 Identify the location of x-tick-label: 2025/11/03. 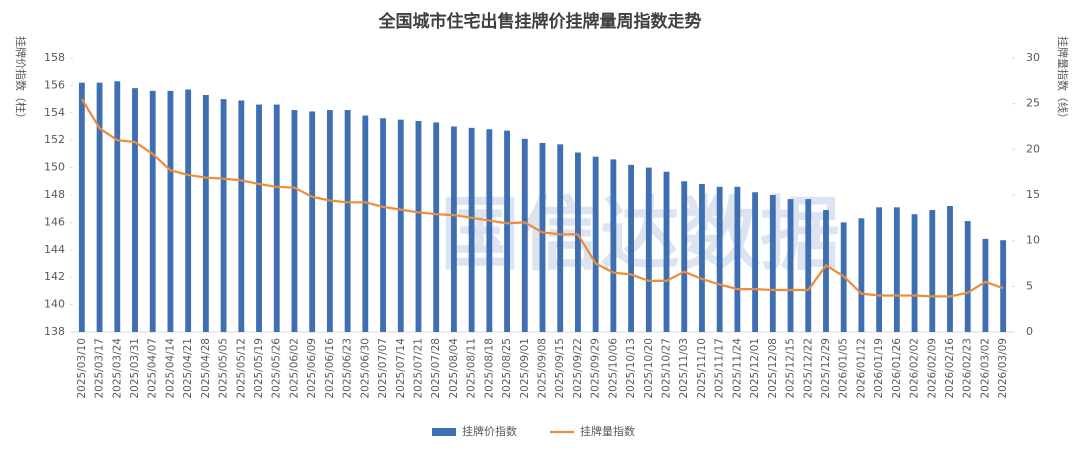
(684, 368).